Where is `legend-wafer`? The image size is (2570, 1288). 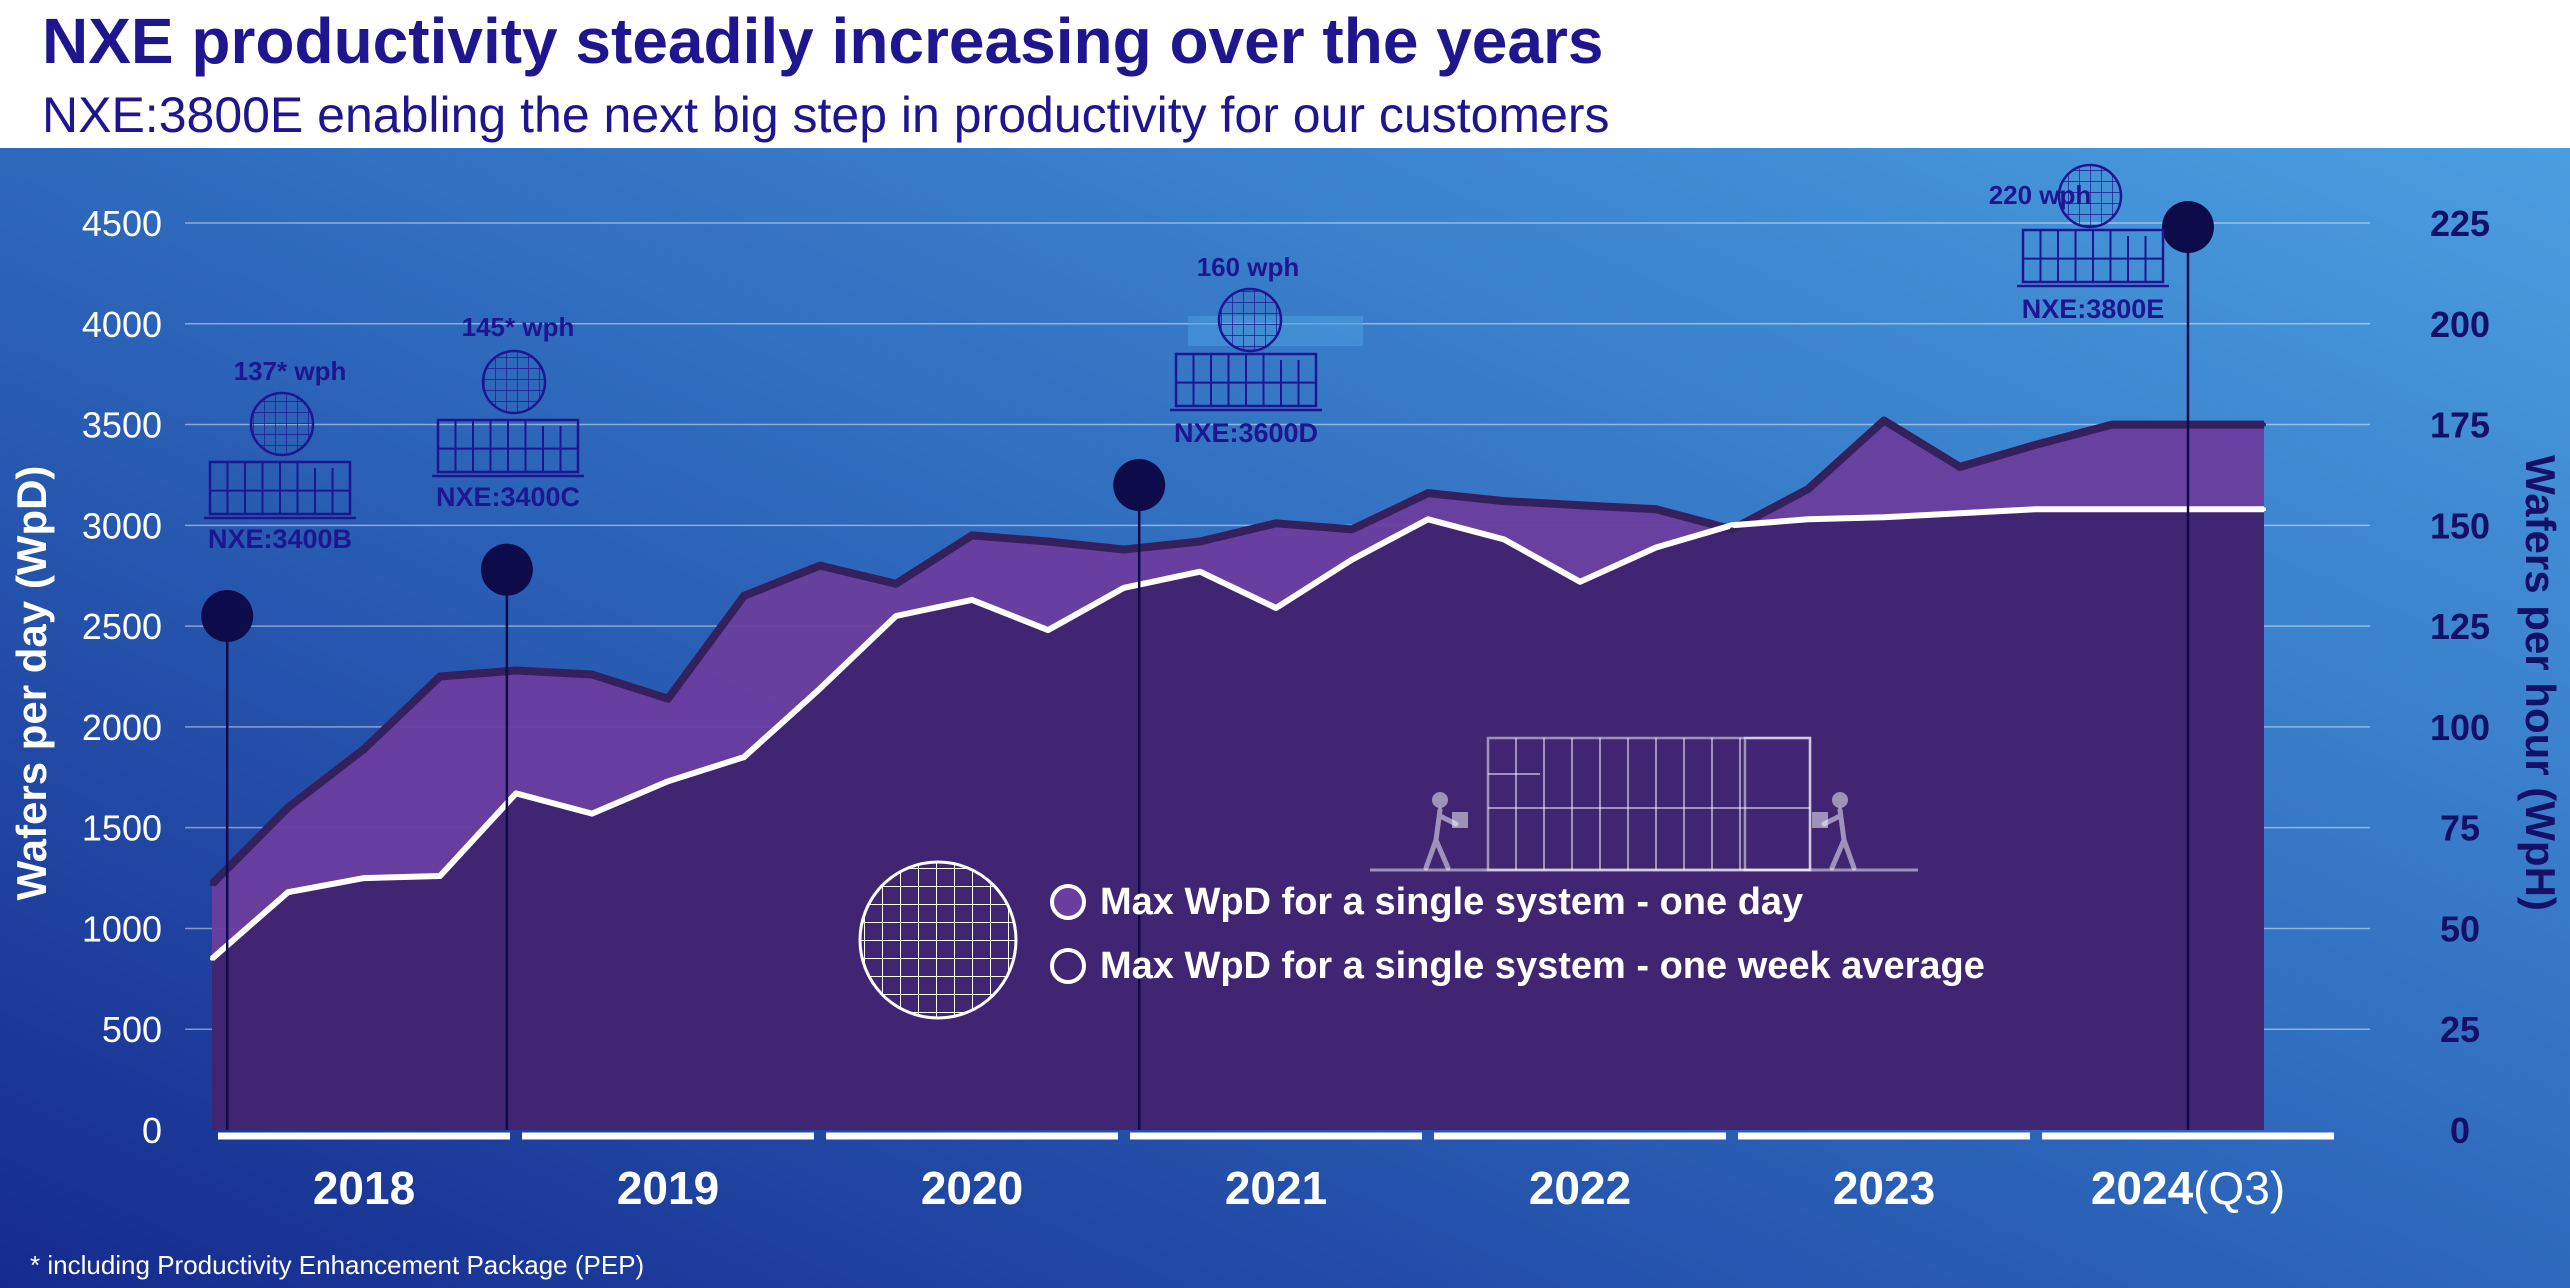
legend-wafer is located at coordinates (938, 940).